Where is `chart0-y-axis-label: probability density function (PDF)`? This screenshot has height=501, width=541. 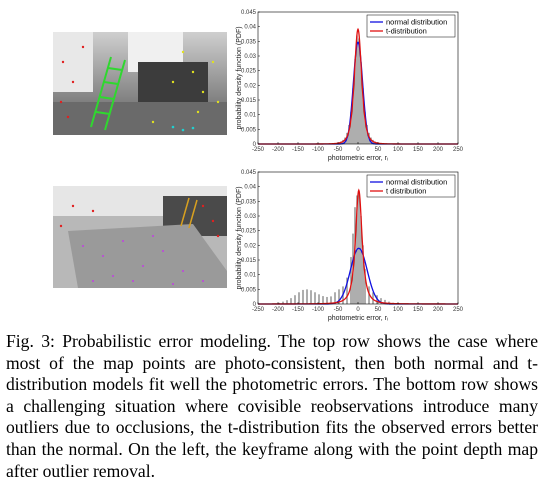 chart0-y-axis-label: probability density function (PDF) is located at coordinates (239, 77).